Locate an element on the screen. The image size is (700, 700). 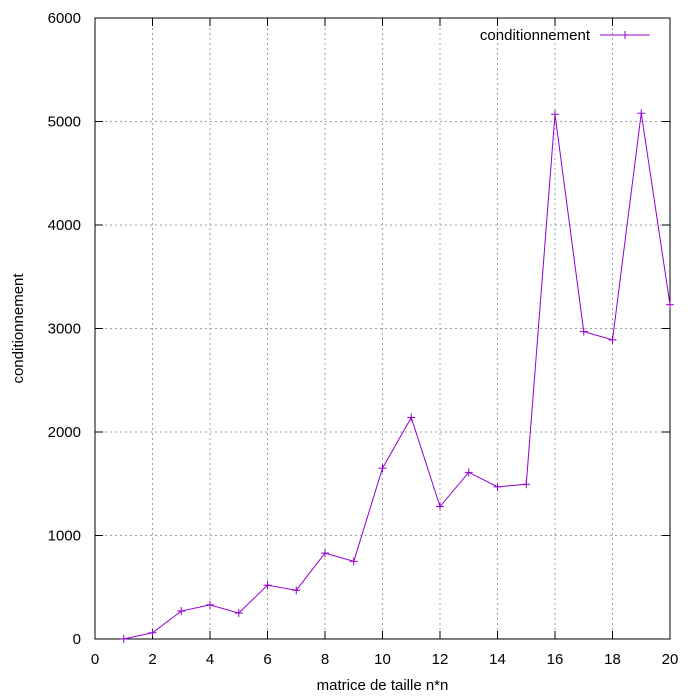
legend: conditionnement is located at coordinates (565, 35).